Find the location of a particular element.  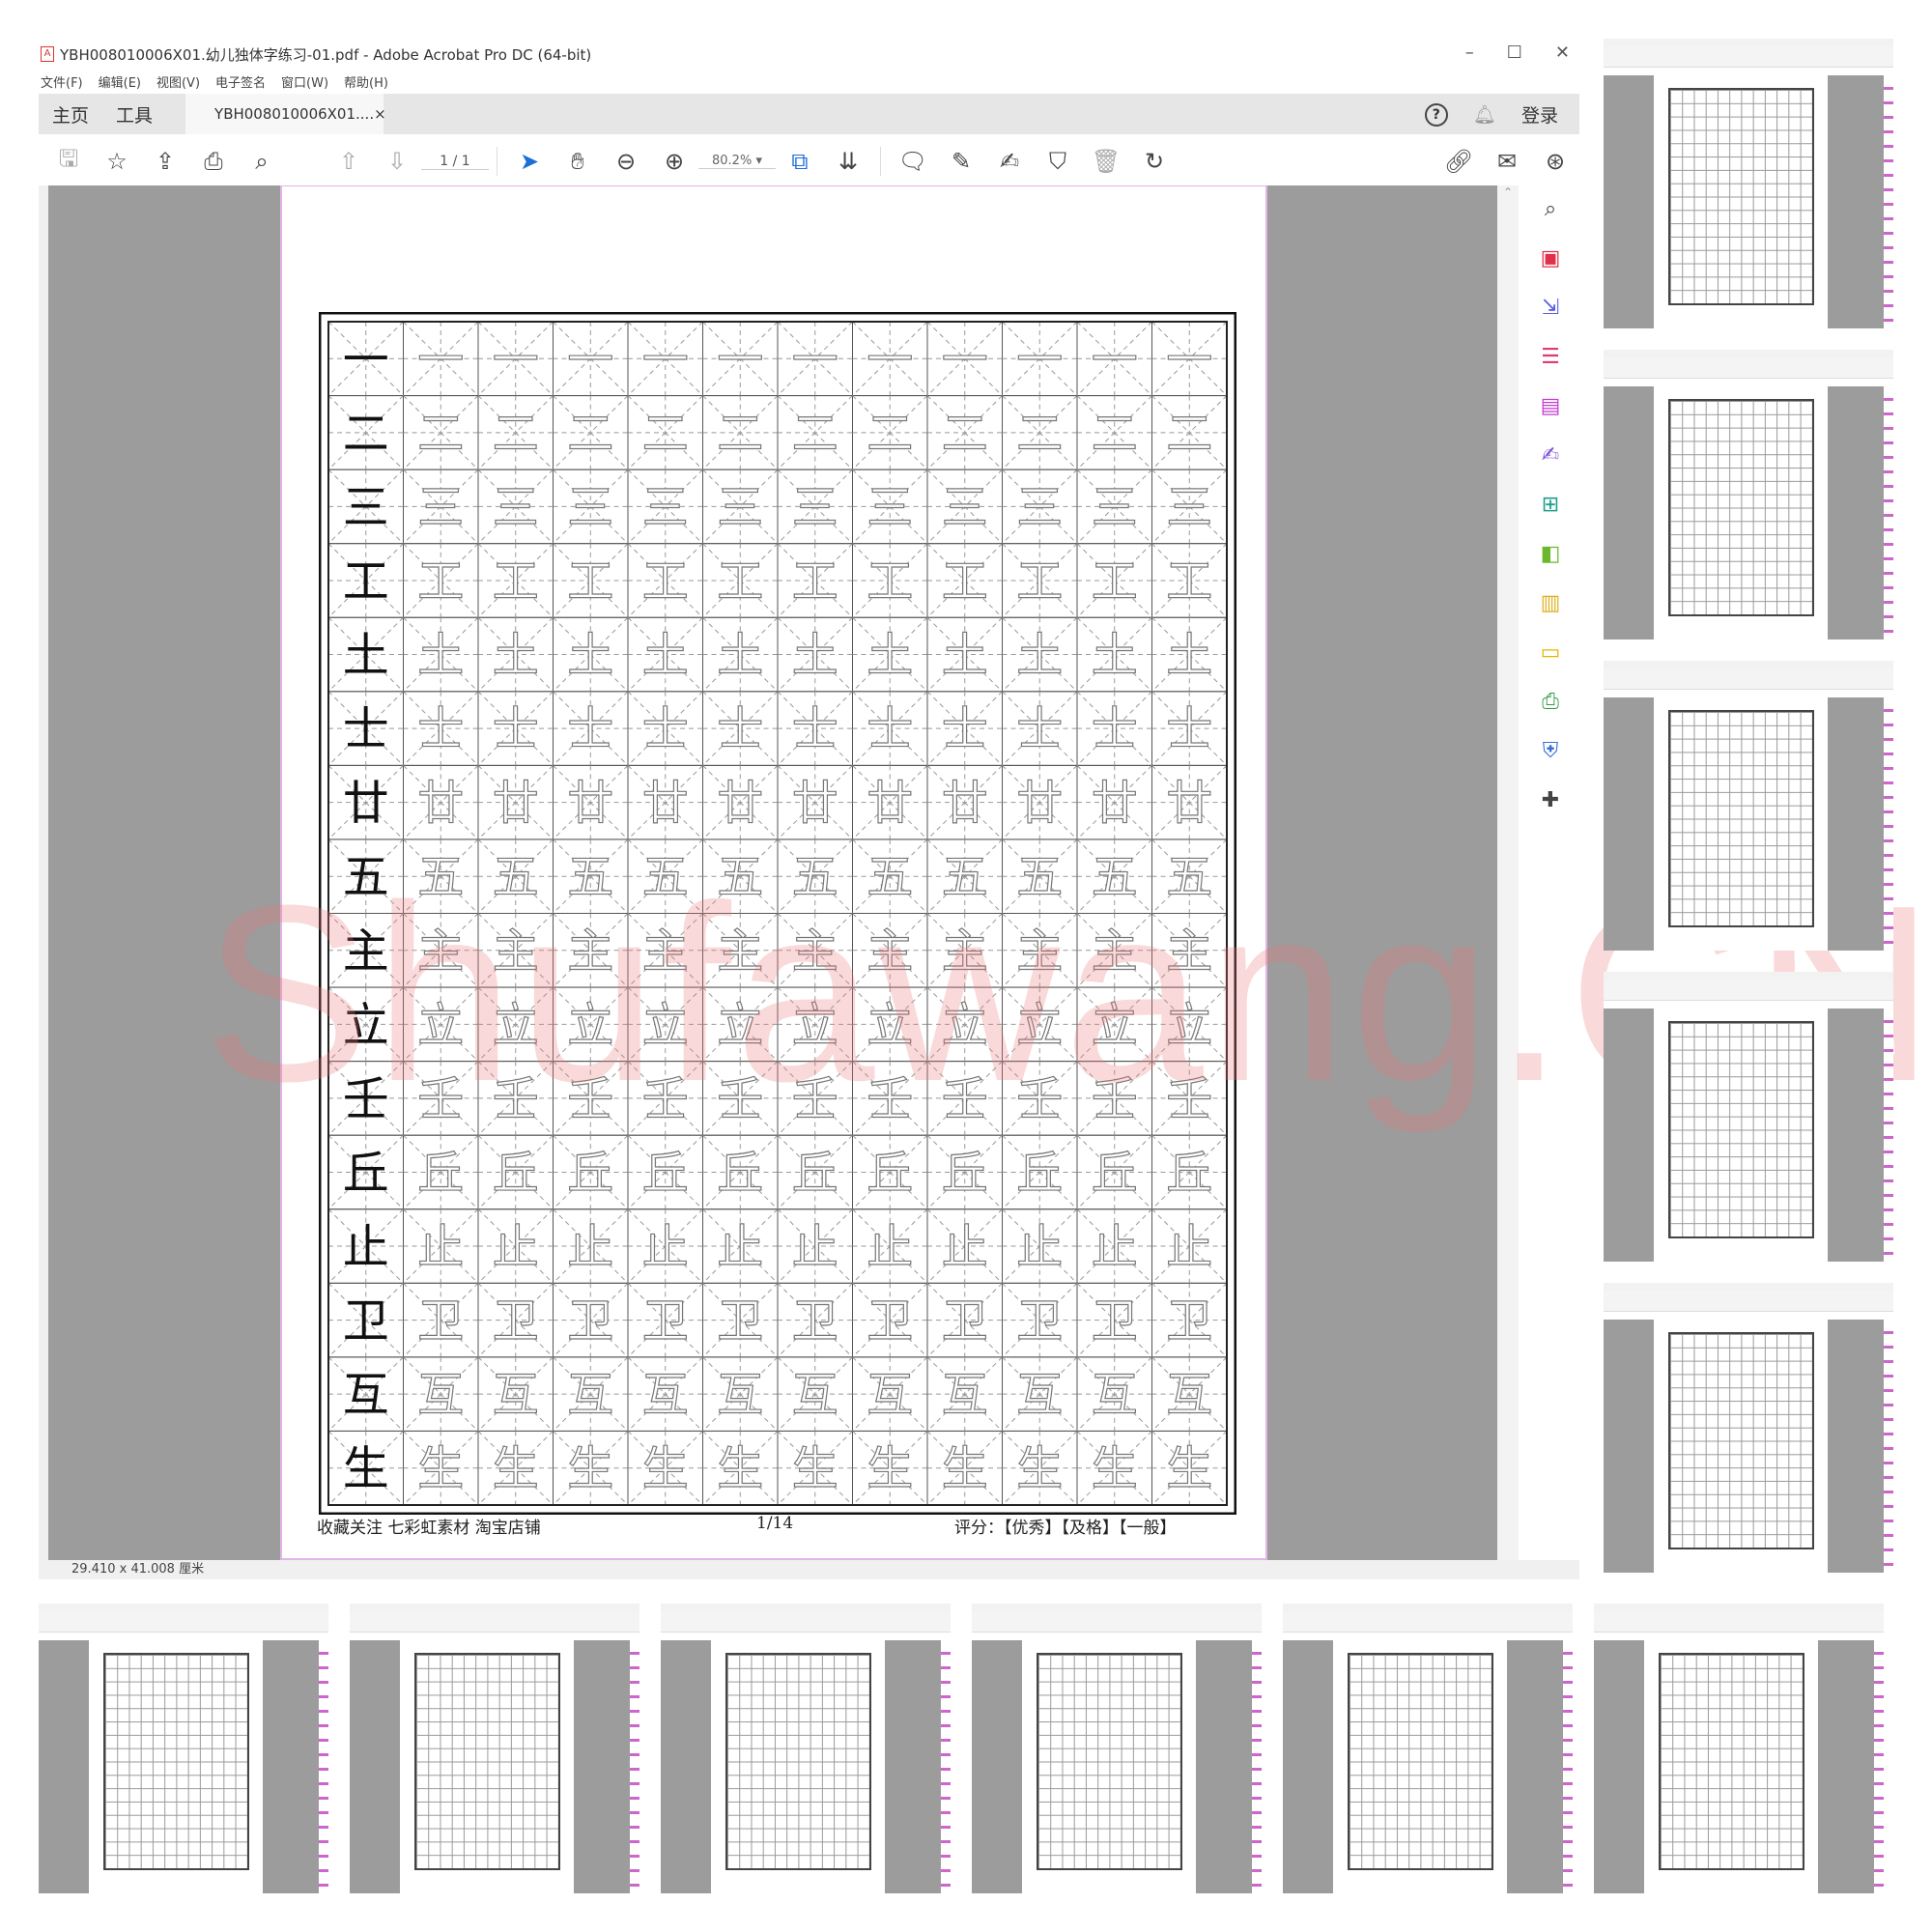

combine-icon: ⊞ is located at coordinates (1550, 505).